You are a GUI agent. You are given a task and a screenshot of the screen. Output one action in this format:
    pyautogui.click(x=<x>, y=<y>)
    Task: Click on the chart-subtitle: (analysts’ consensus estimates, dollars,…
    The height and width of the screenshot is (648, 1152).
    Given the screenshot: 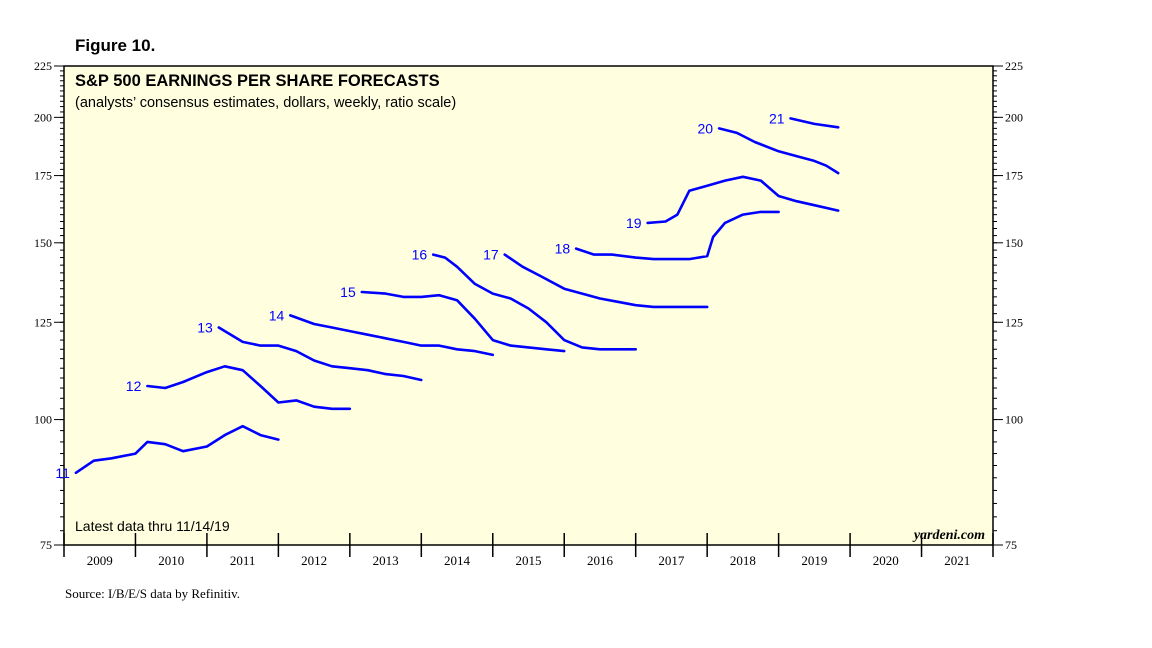 What is the action you would take?
    pyautogui.click(x=265, y=103)
    